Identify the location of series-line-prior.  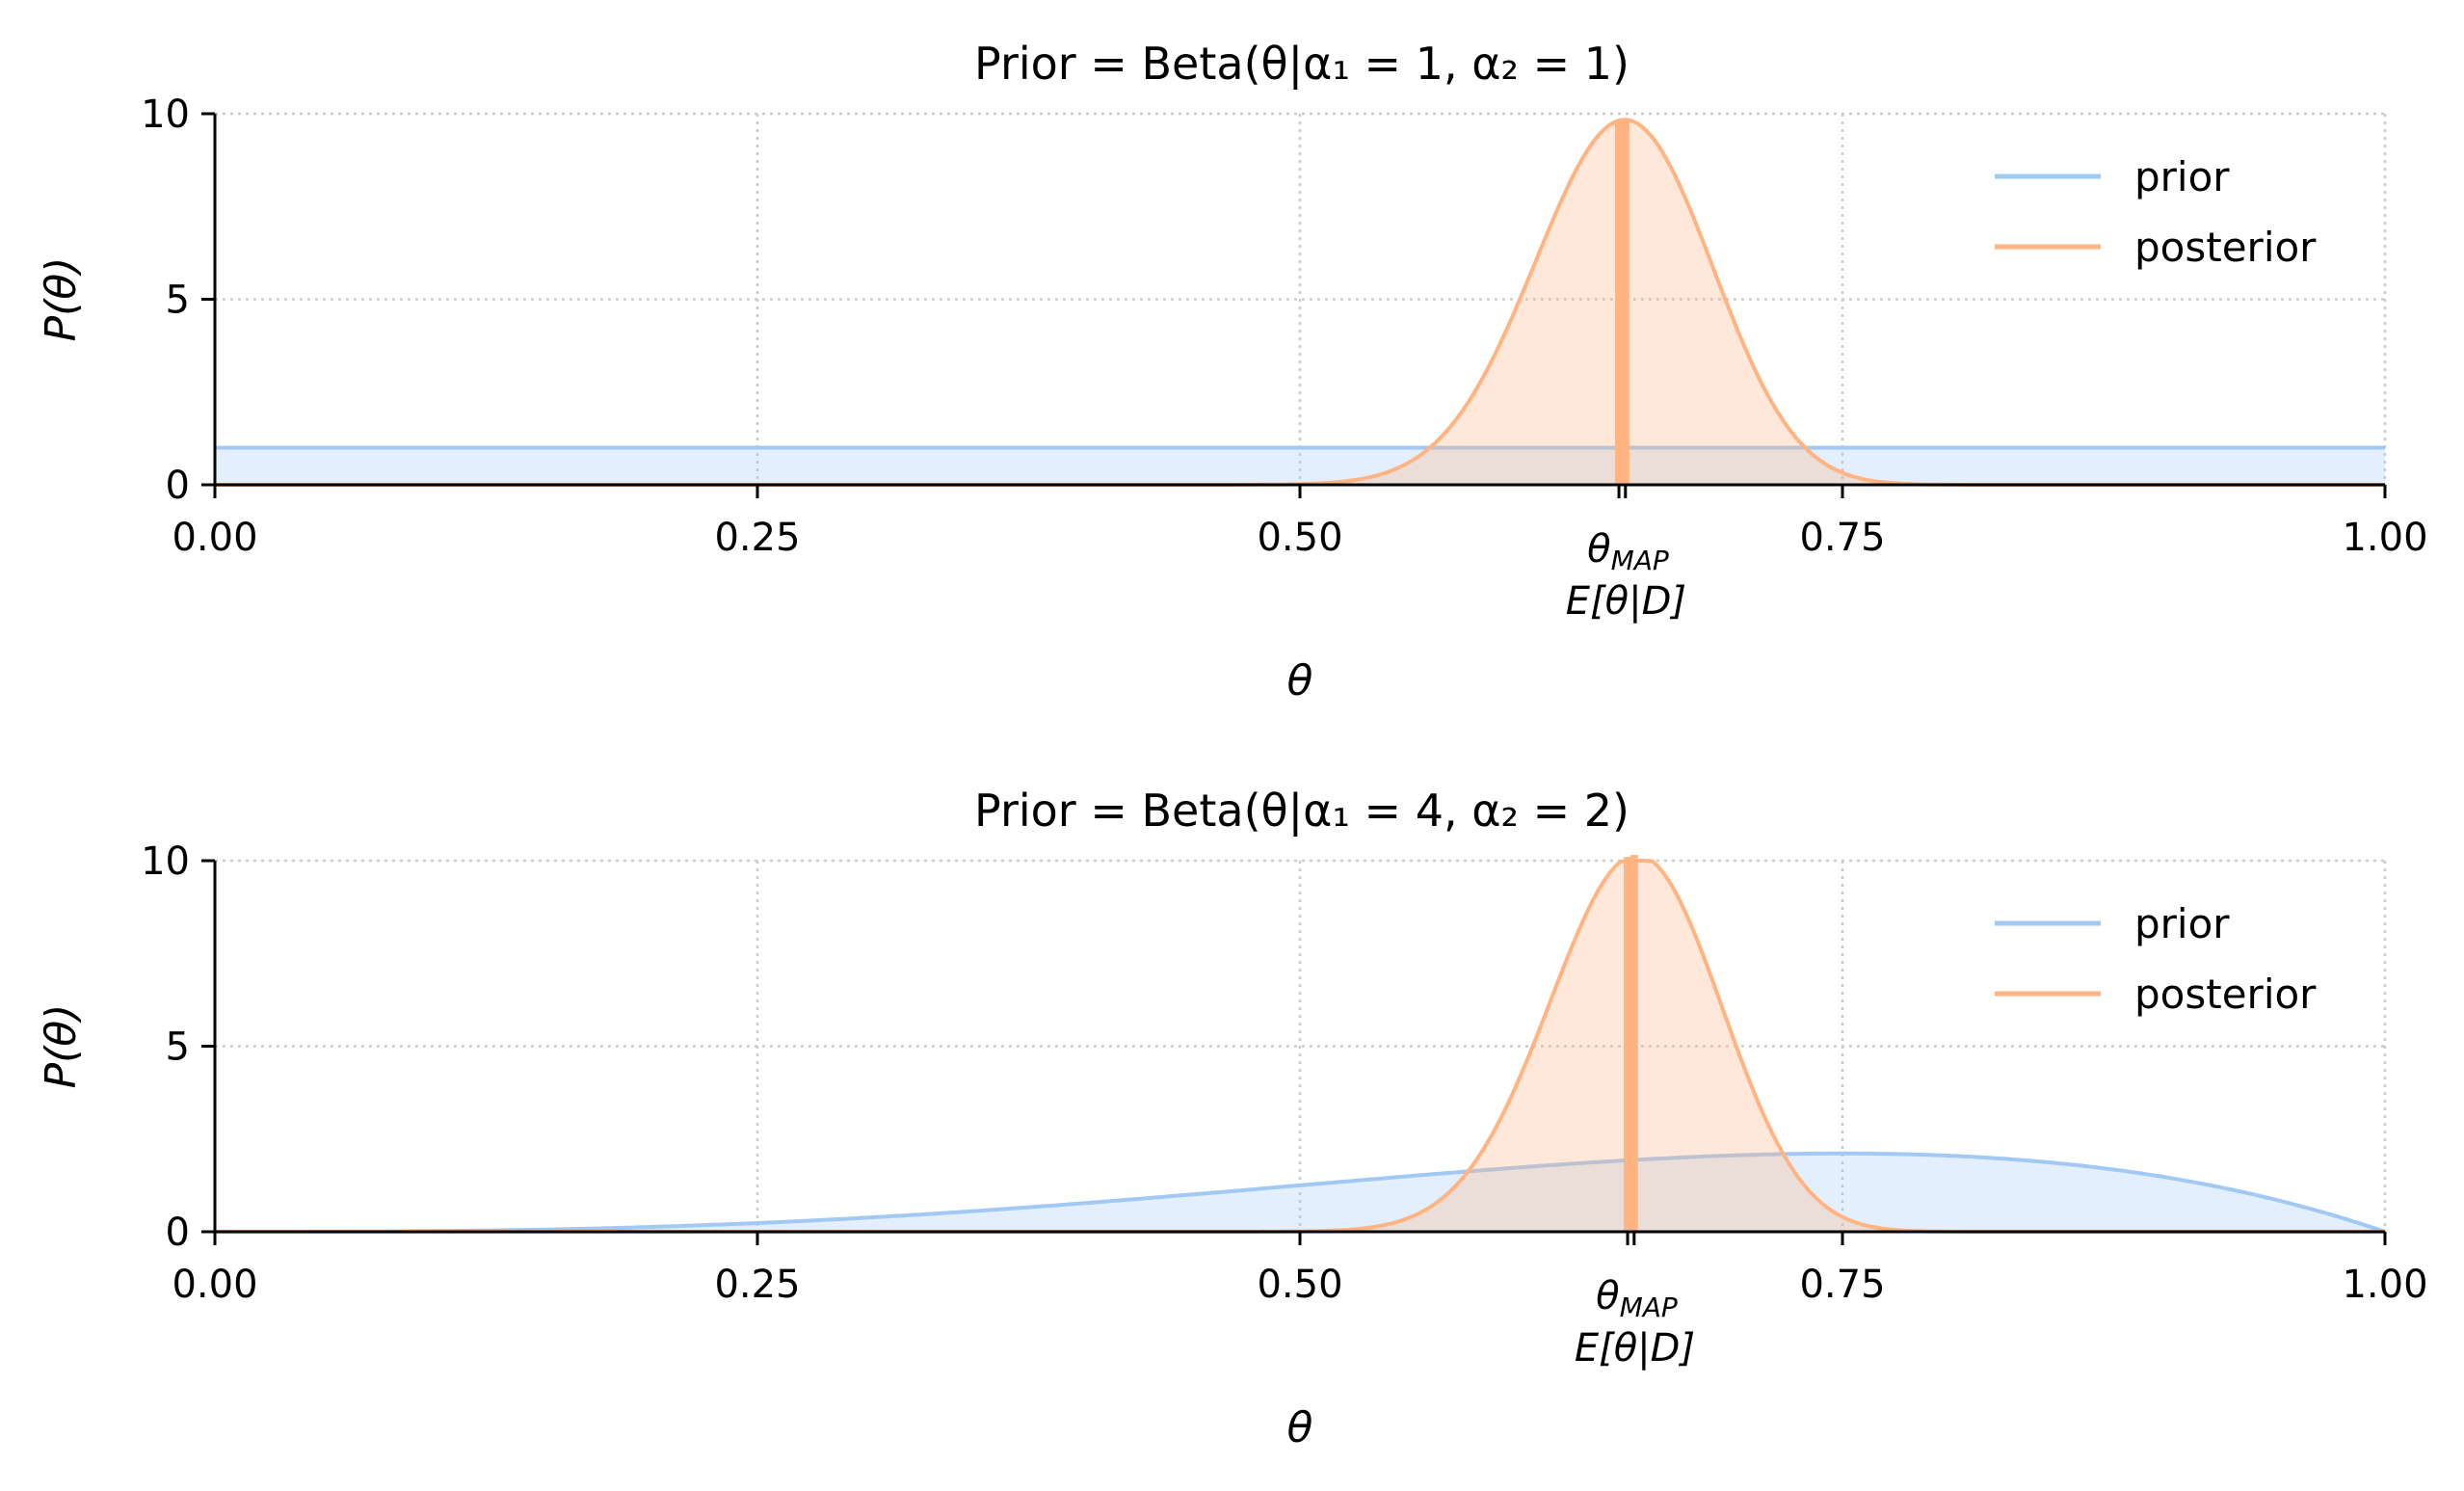
(1300, 1192).